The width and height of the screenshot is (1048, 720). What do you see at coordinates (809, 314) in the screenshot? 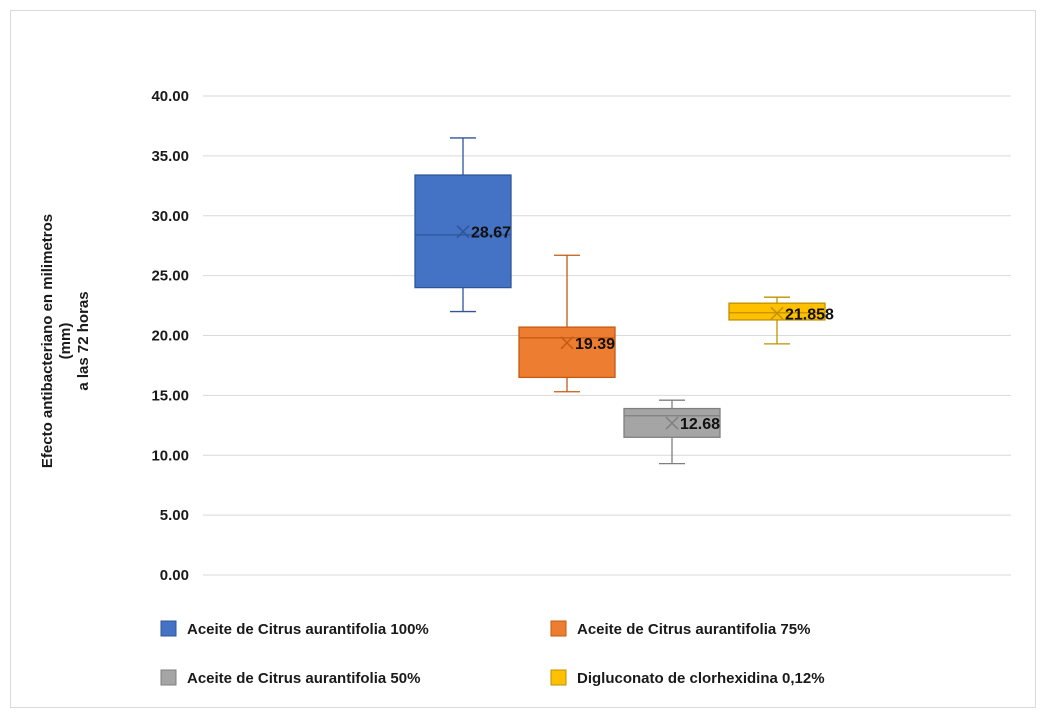
I see `mean-data-label: 21.858` at bounding box center [809, 314].